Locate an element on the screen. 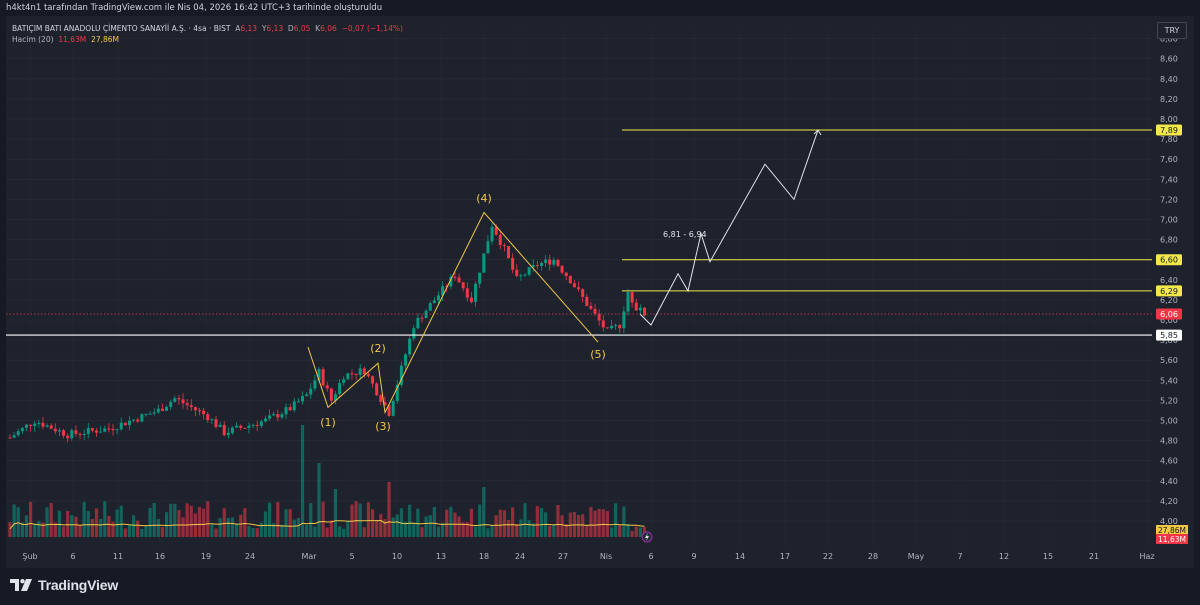 The height and width of the screenshot is (605, 1200). currency-button: TRY is located at coordinates (1172, 30).